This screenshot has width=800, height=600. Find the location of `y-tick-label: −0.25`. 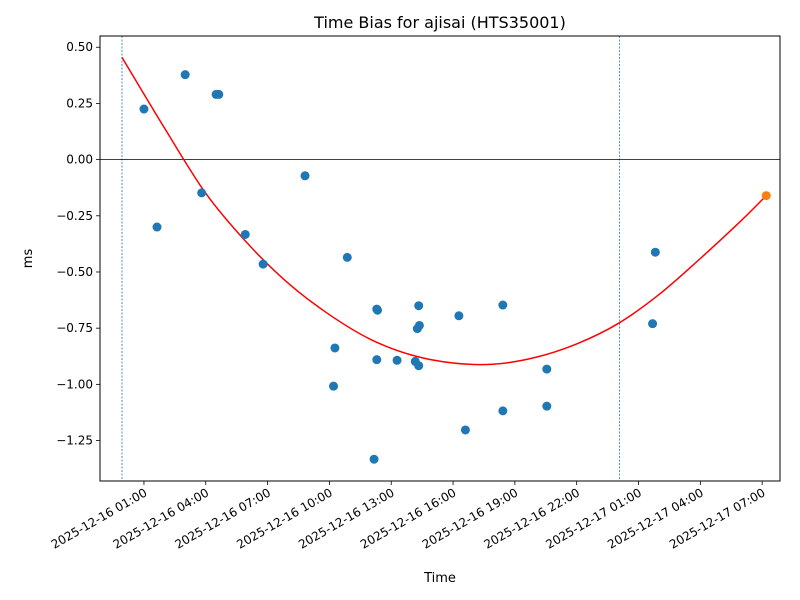

y-tick-label: −0.25 is located at coordinates (74, 216).